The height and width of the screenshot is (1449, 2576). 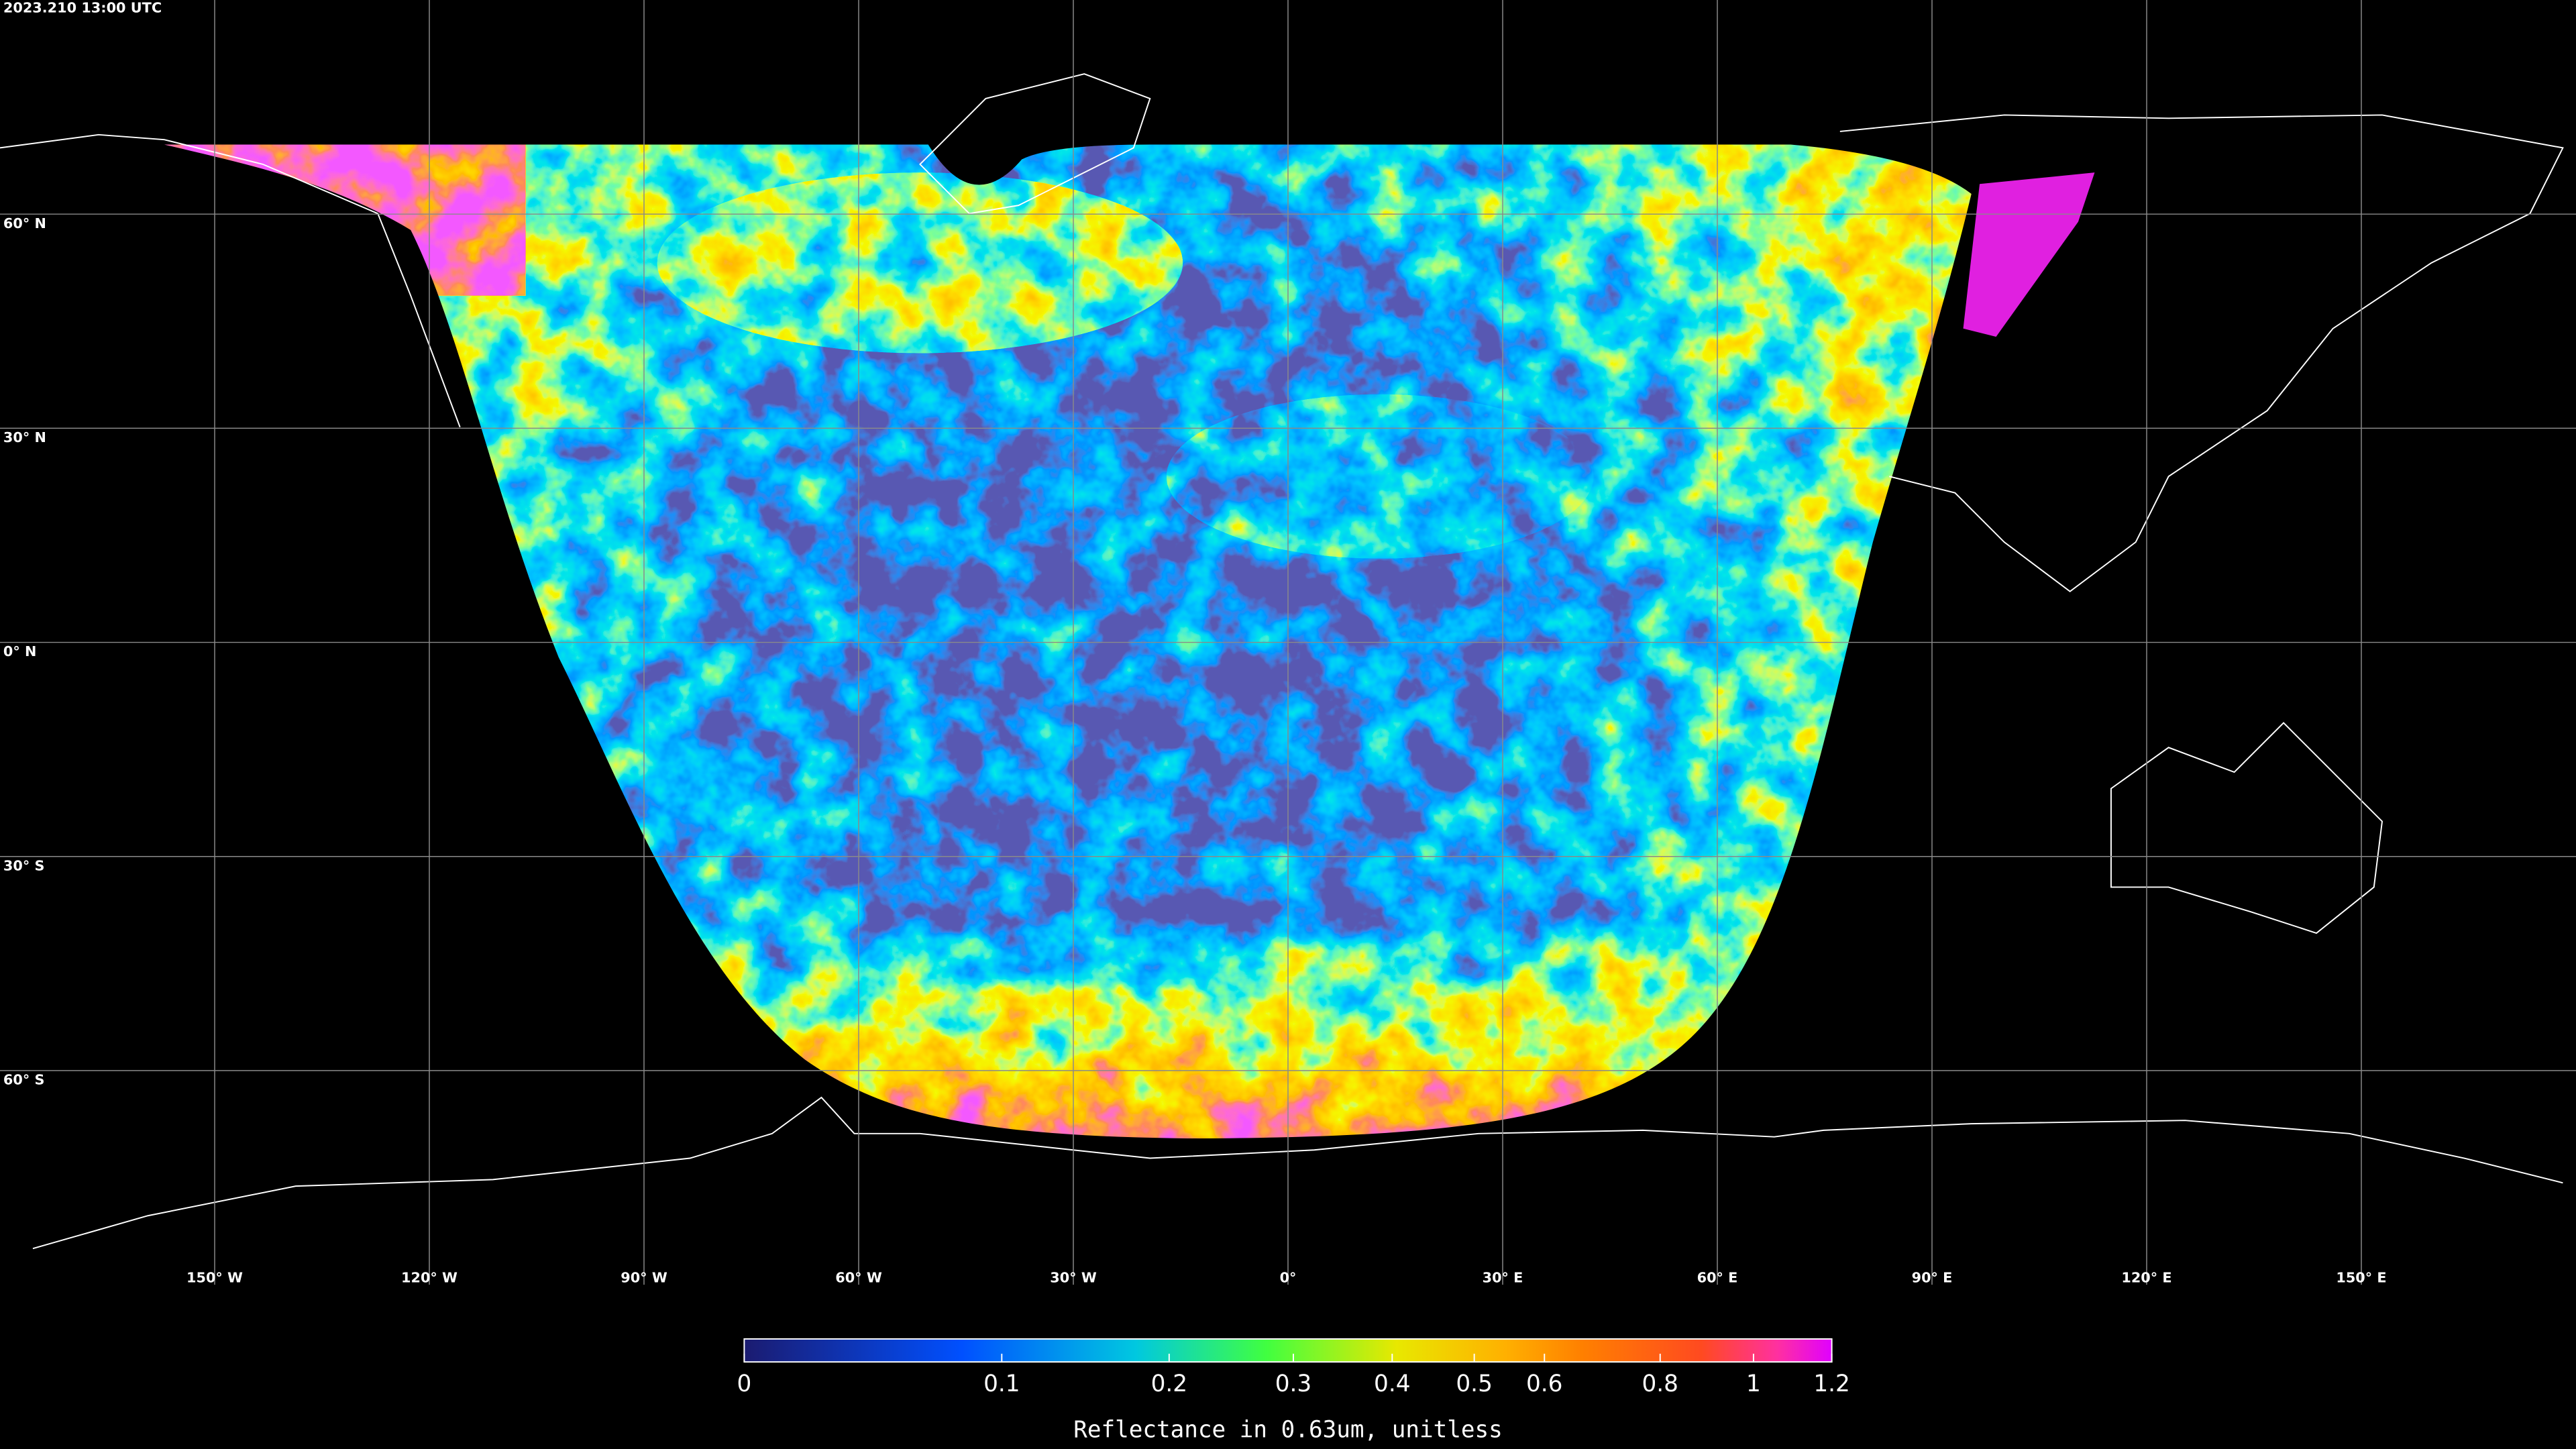 I want to click on timestamp: 2023.210 13:00 UTC, so click(x=82, y=7).